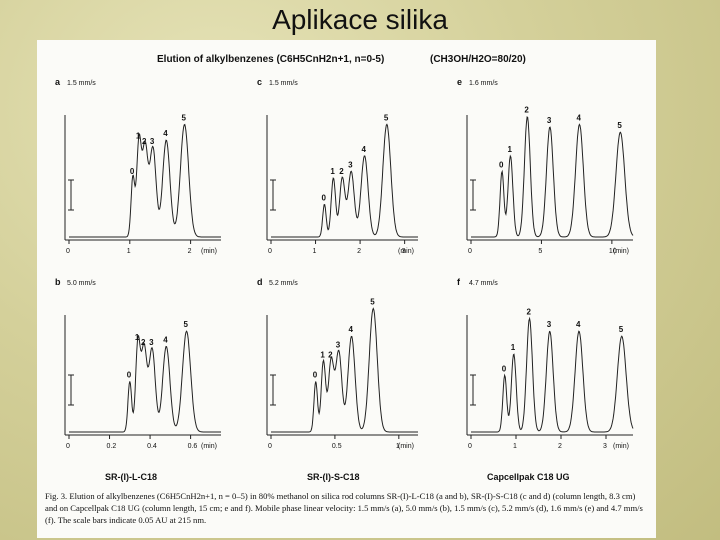 The height and width of the screenshot is (540, 720). Describe the element at coordinates (483, 83) in the screenshot. I see `velocity-label: 1.6 mm/s` at that location.